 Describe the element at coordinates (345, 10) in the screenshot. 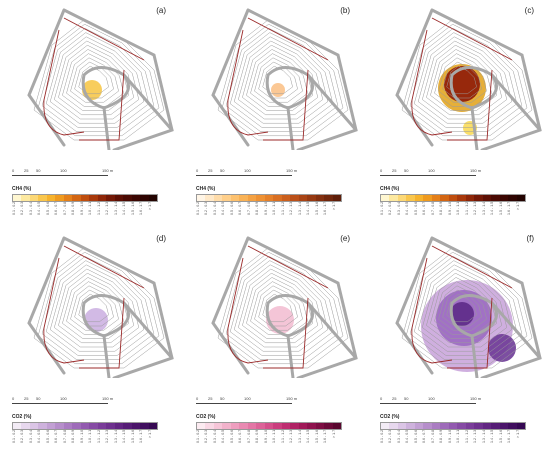

I see `panel-label: (b)` at that location.